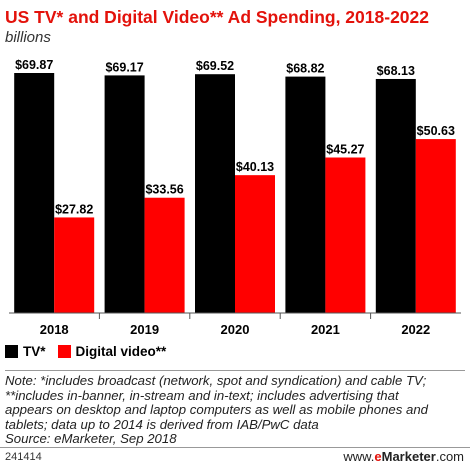 The image size is (470, 470). Describe the element at coordinates (255, 167) in the screenshot. I see `data-label-digital-video: $40.13` at that location.